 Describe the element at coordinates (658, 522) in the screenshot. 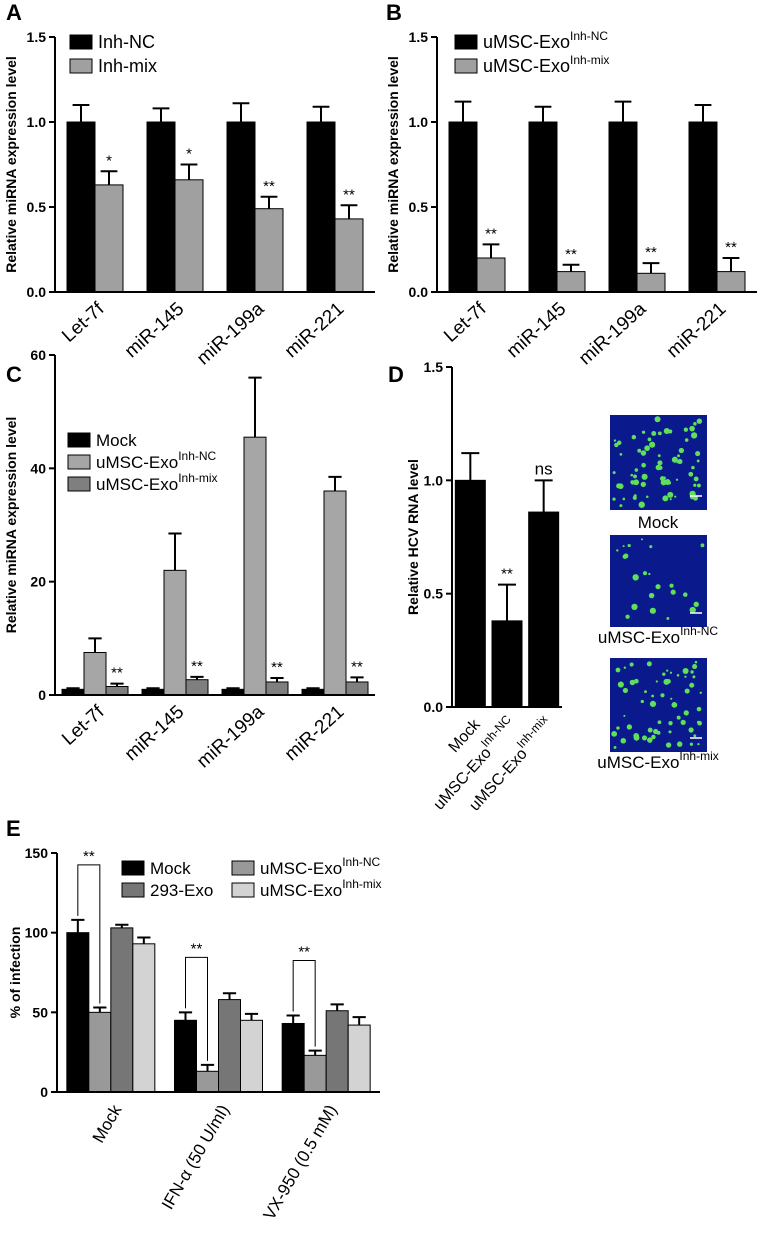

I see `image-caption: Mock` at that location.